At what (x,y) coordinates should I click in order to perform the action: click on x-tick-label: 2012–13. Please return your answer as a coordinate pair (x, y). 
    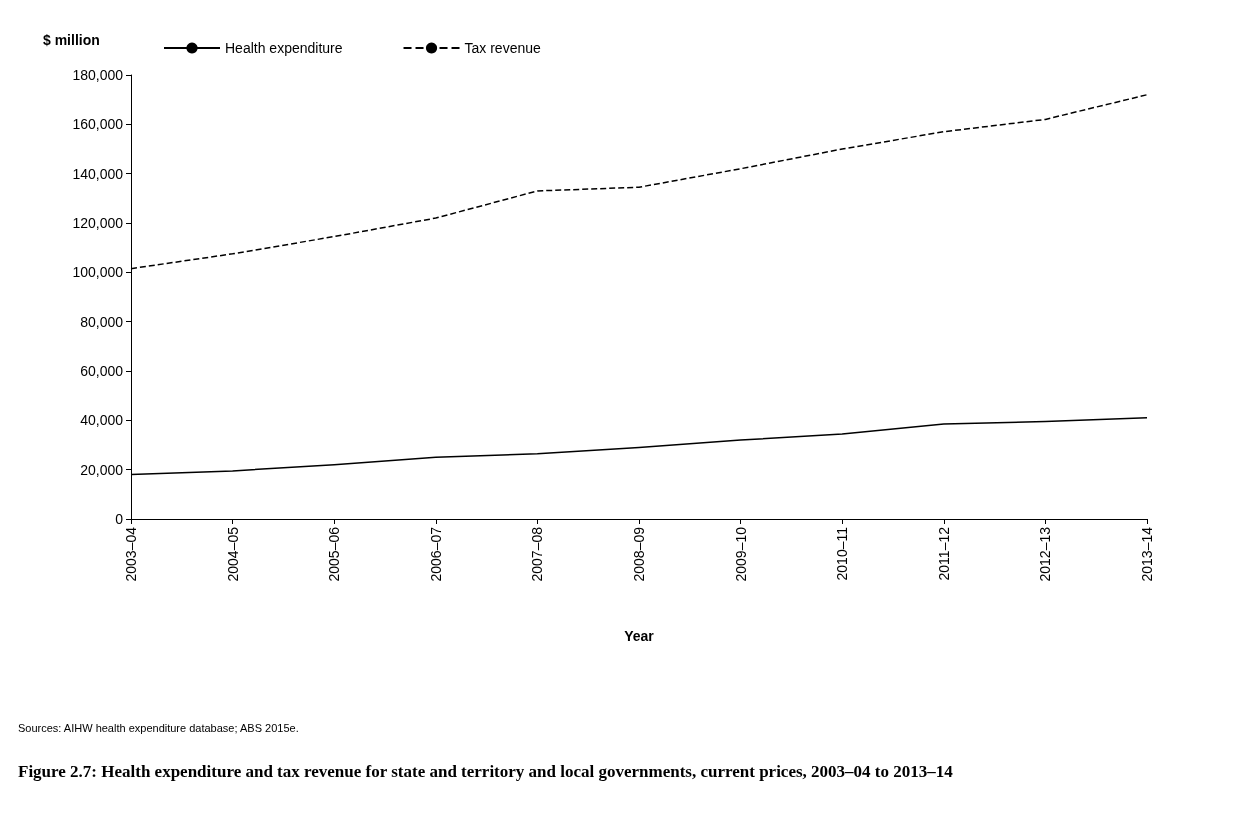
    Looking at the image, I should click on (1045, 554).